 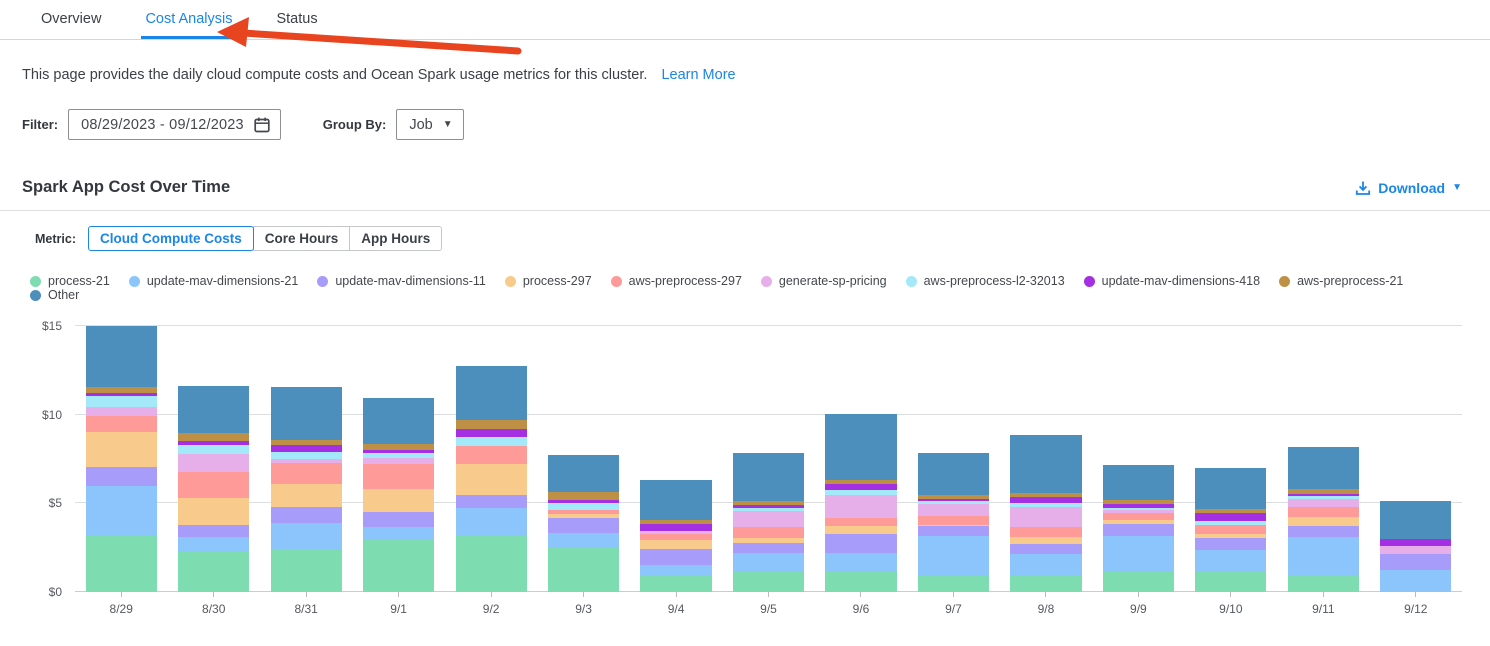 I want to click on legend-item-generate-sp-pricing: generate-sp-pricing, so click(x=823, y=281).